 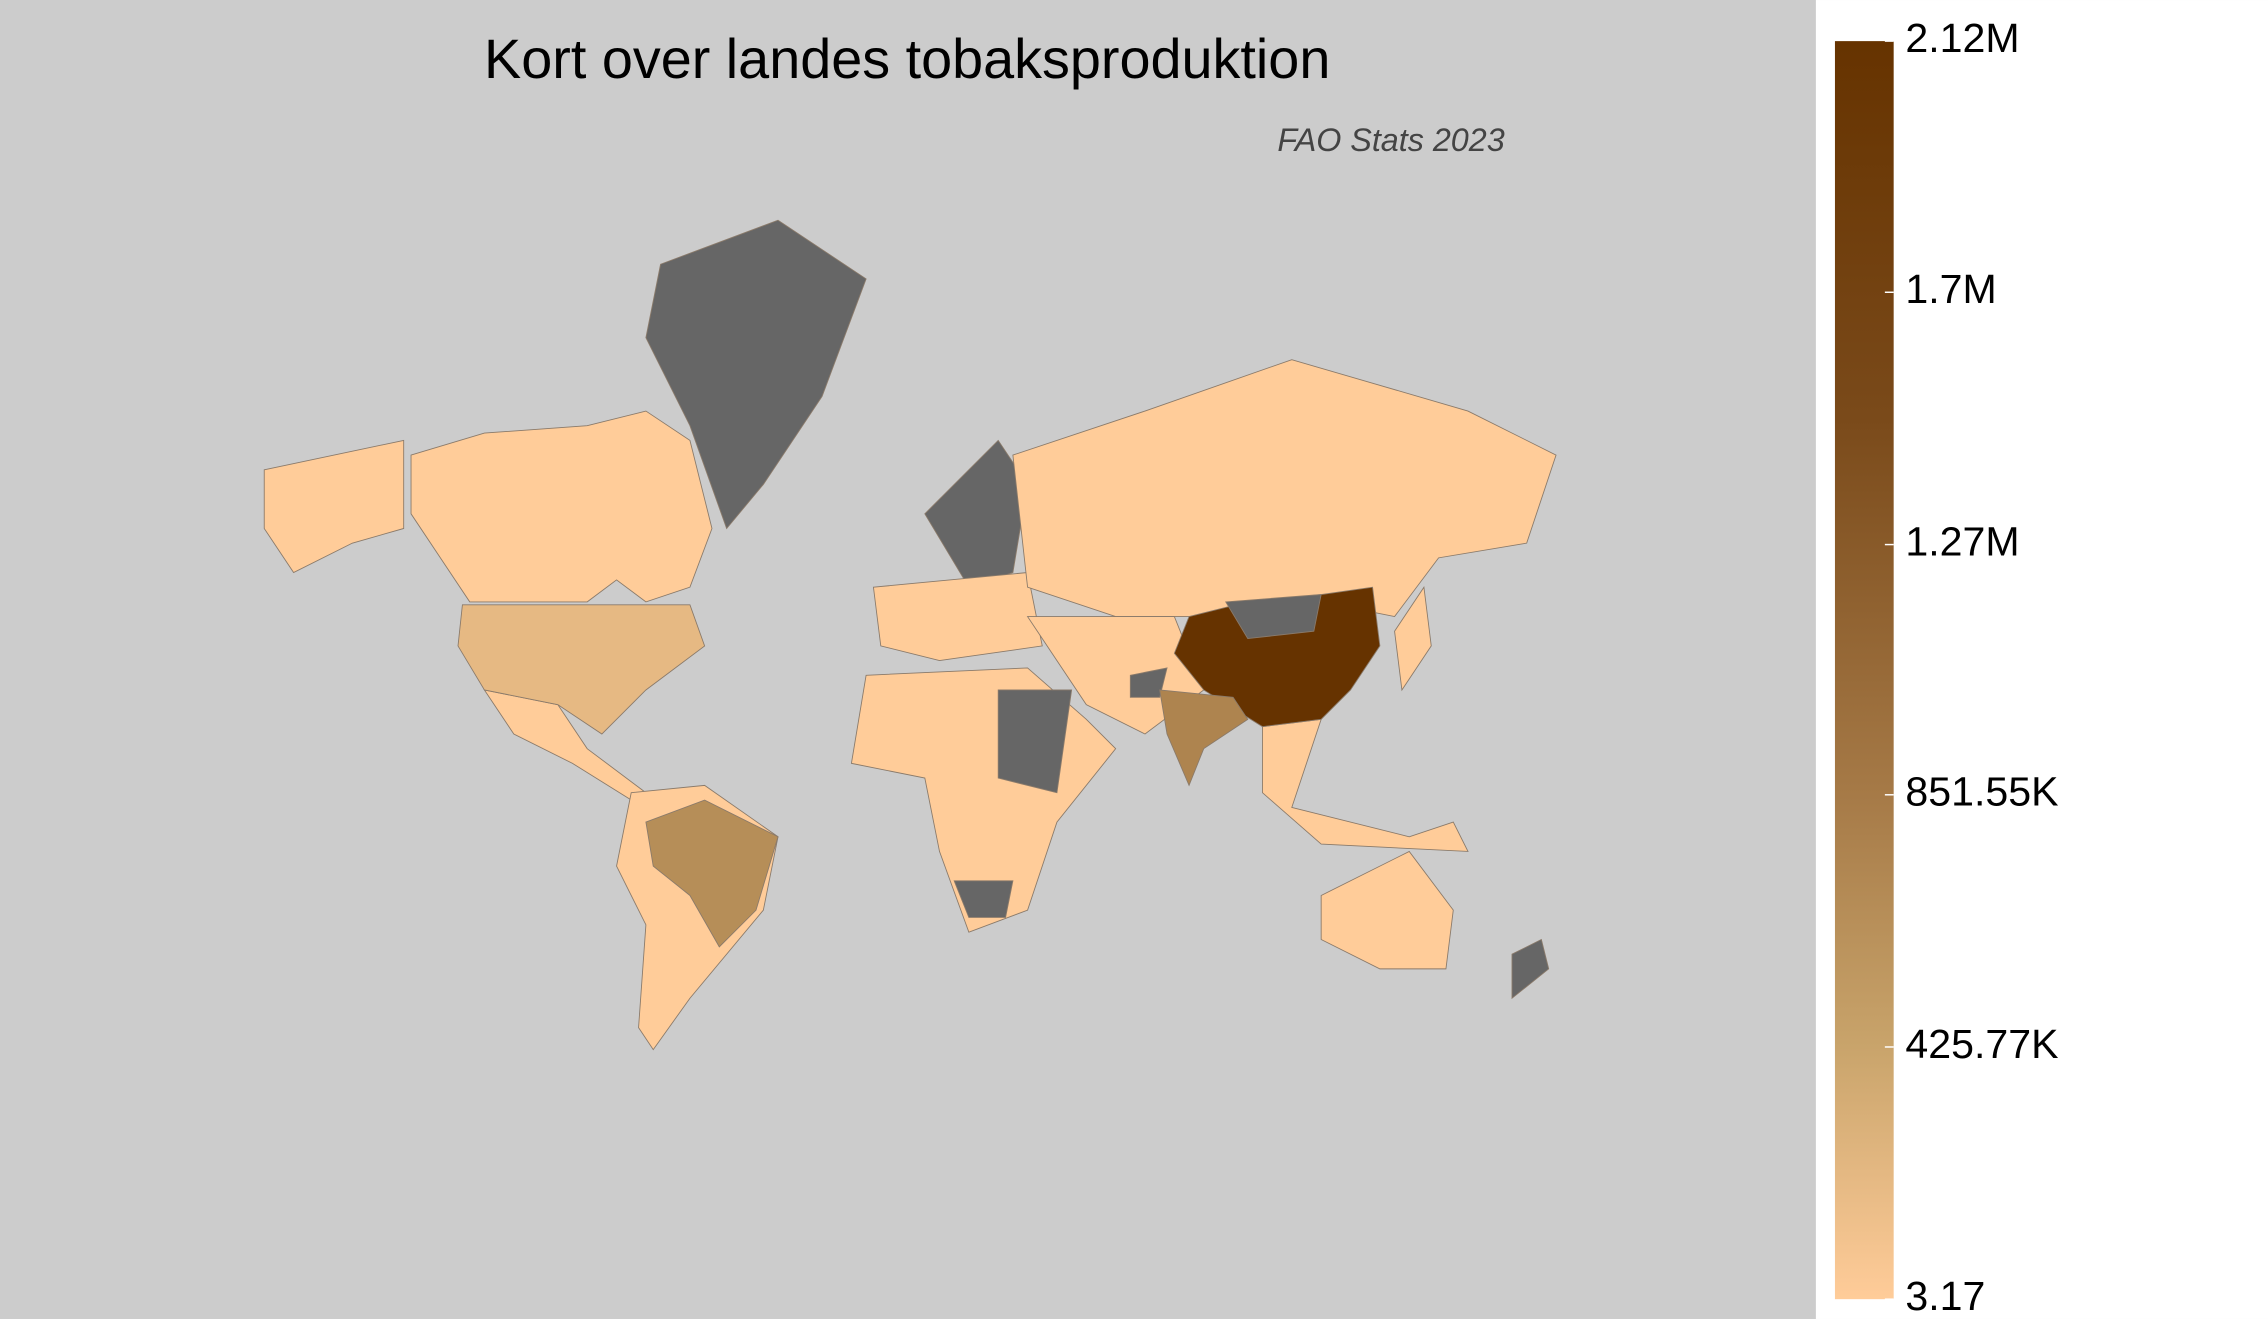 What do you see at coordinates (1962, 38) in the screenshot?
I see `colorbar-tick-label: 2.12M` at bounding box center [1962, 38].